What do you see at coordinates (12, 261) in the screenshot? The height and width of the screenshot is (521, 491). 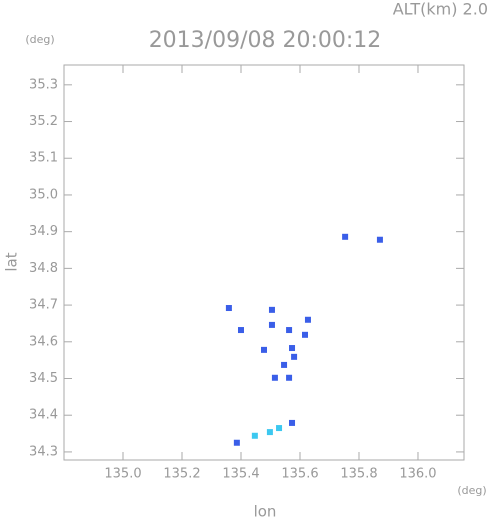 I see `y-axis-label: lat` at bounding box center [12, 261].